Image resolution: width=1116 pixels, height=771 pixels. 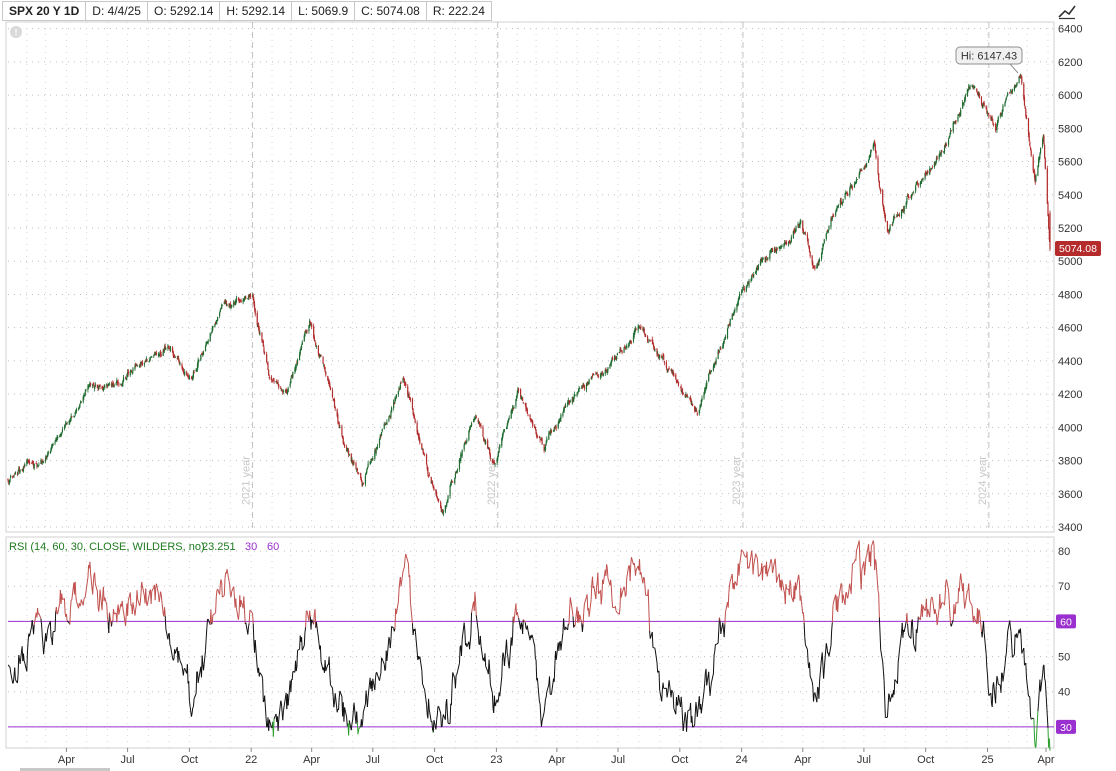 I want to click on time-tick-label: Apr, so click(x=1045, y=760).